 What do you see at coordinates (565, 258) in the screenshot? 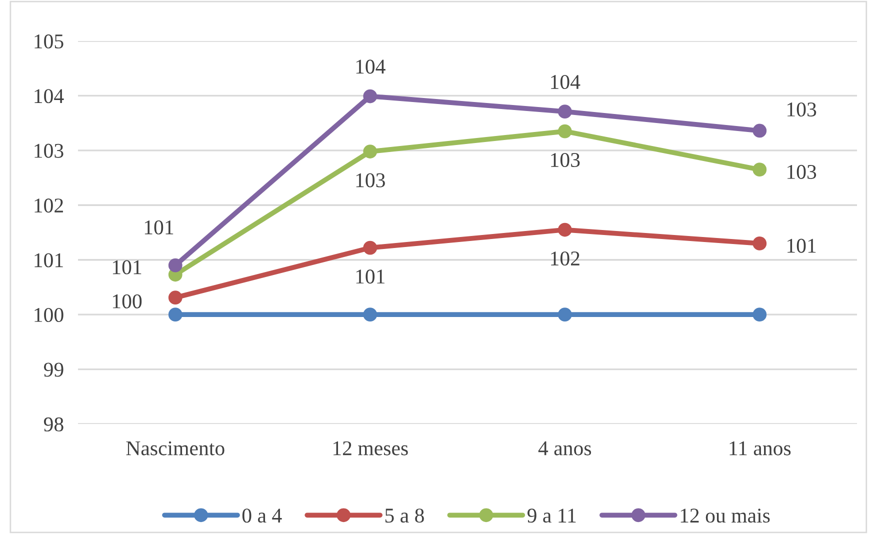
I see `data-label: 102` at bounding box center [565, 258].